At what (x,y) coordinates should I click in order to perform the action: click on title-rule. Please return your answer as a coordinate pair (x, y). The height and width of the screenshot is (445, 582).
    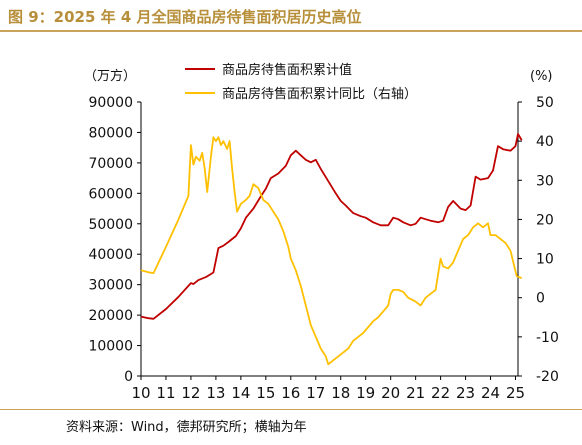
    Looking at the image, I should click on (291, 31).